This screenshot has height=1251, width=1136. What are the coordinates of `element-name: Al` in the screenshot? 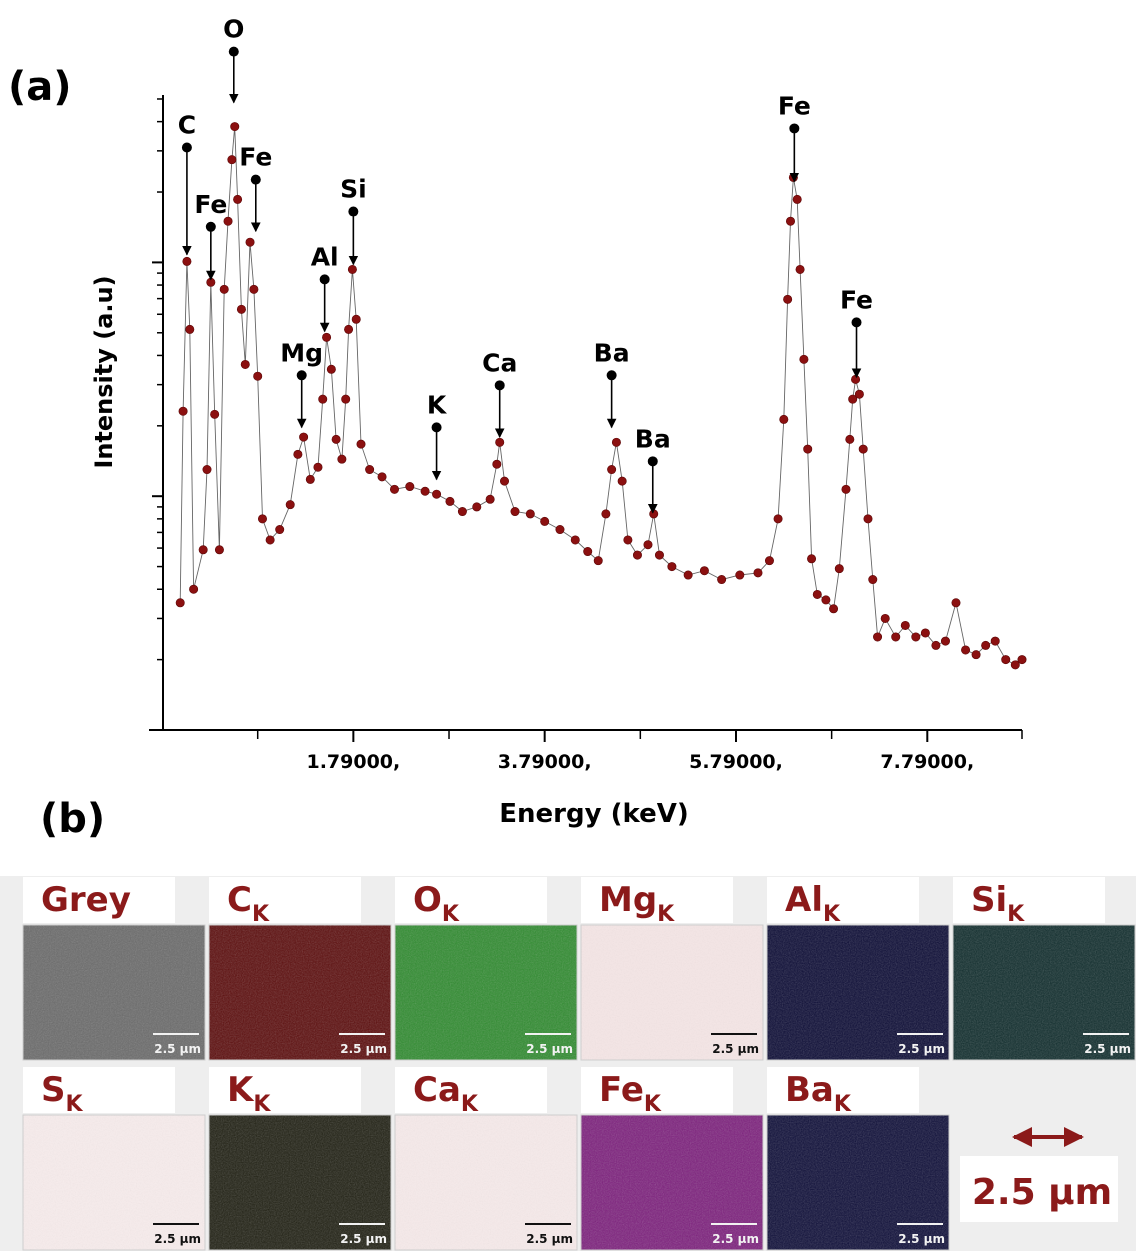 It's located at (804, 900).